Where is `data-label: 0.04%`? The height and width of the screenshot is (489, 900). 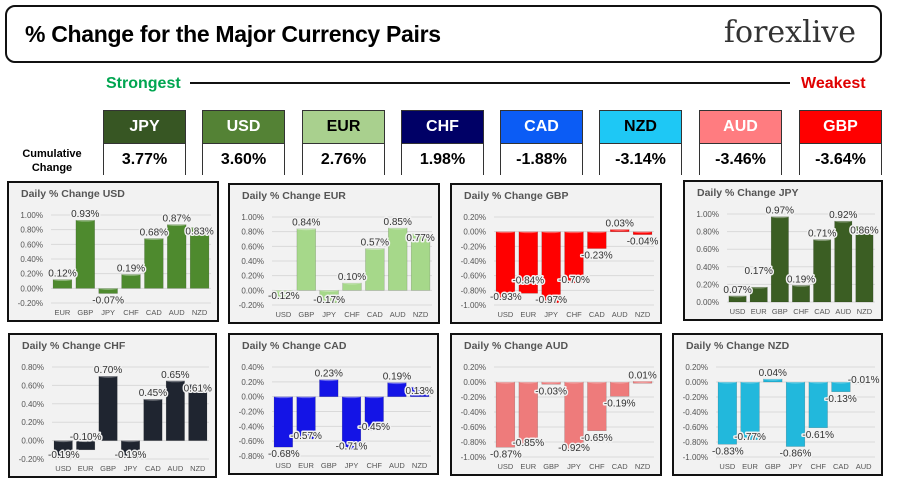 data-label: 0.04% is located at coordinates (773, 373).